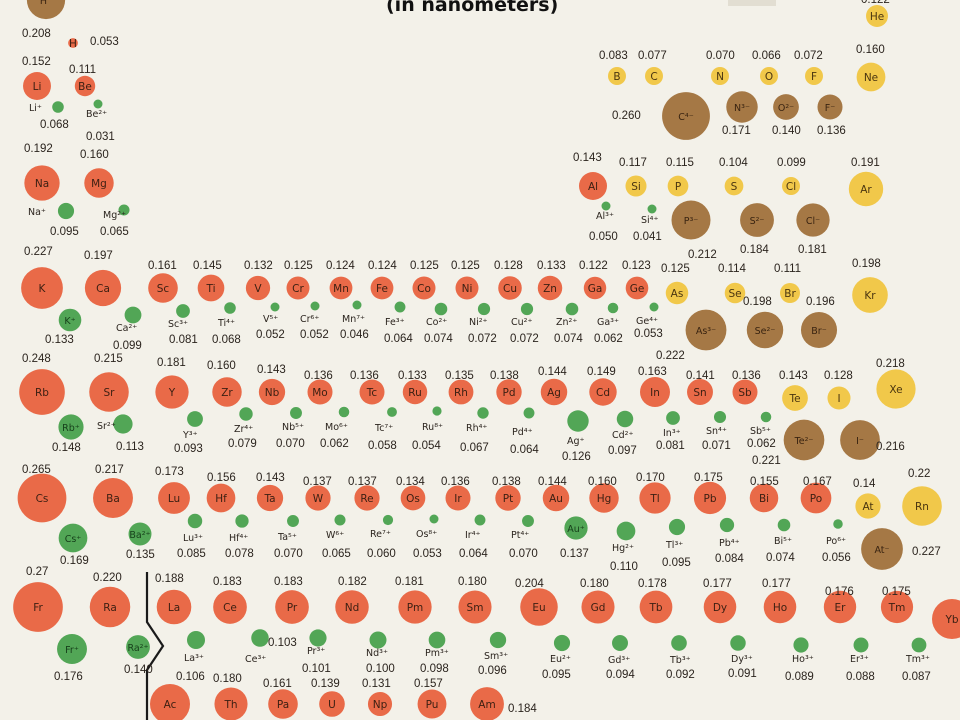  I want to click on cation-os-plus-symbol: Os⁸⁺, so click(427, 534).